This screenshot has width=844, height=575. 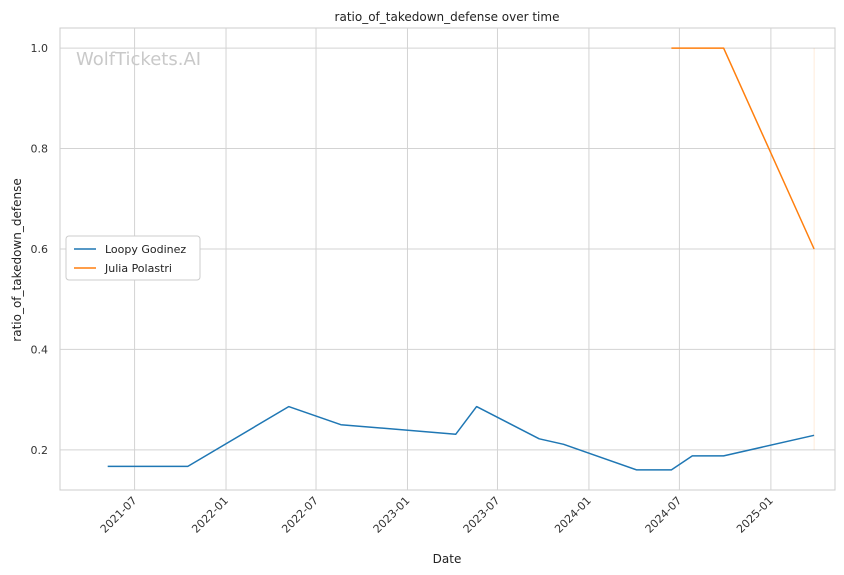 I want to click on x-tick-label: 2023-07, so click(x=482, y=515).